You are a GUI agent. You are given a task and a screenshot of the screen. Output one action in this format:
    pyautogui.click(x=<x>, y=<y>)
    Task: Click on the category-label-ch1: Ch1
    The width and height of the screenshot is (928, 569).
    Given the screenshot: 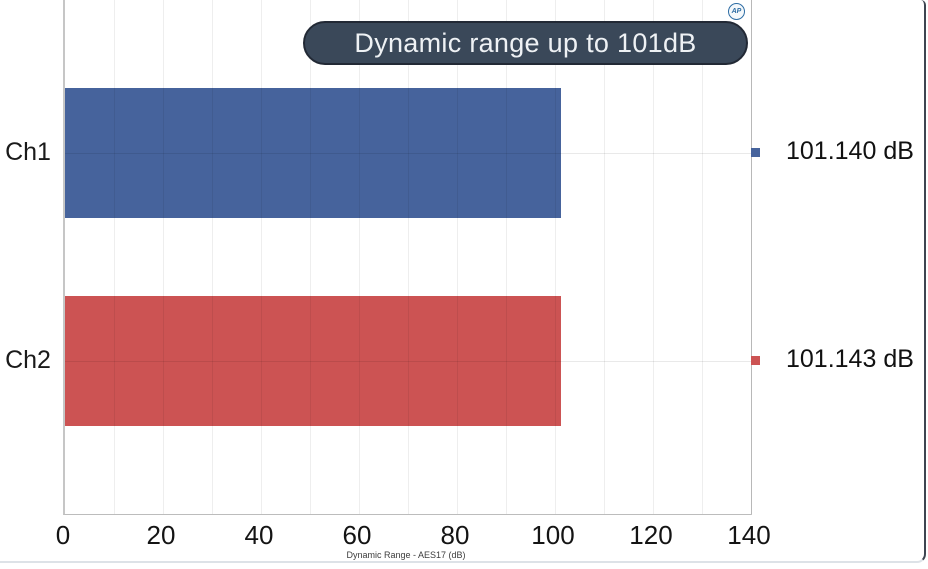 What is the action you would take?
    pyautogui.click(x=28, y=152)
    